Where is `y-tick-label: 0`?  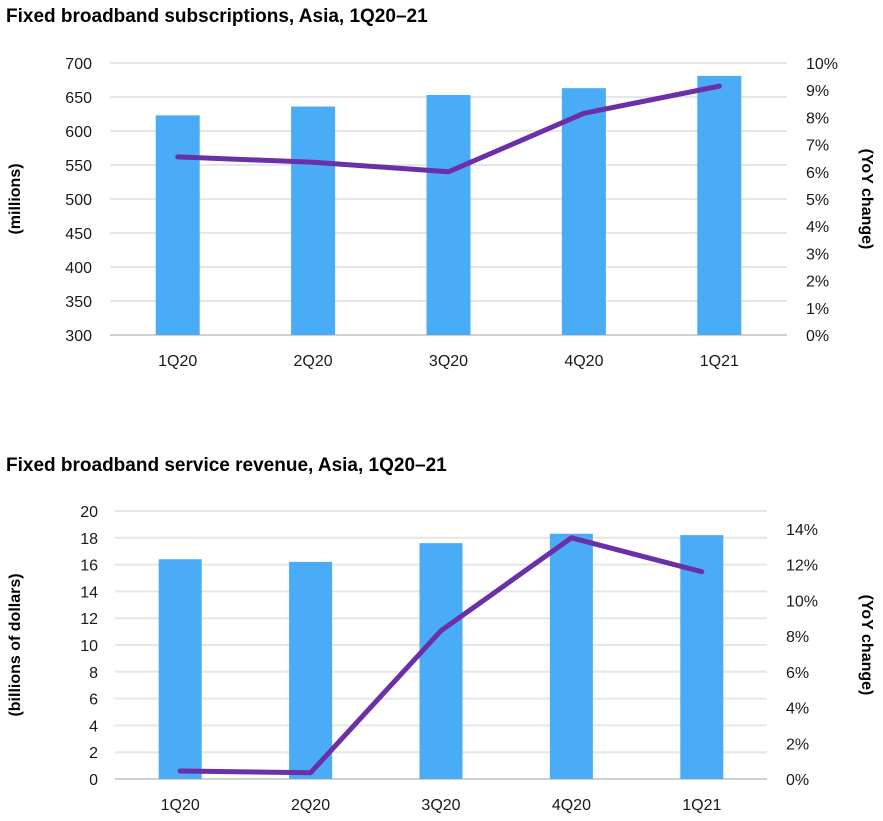
y-tick-label: 0 is located at coordinates (93, 780).